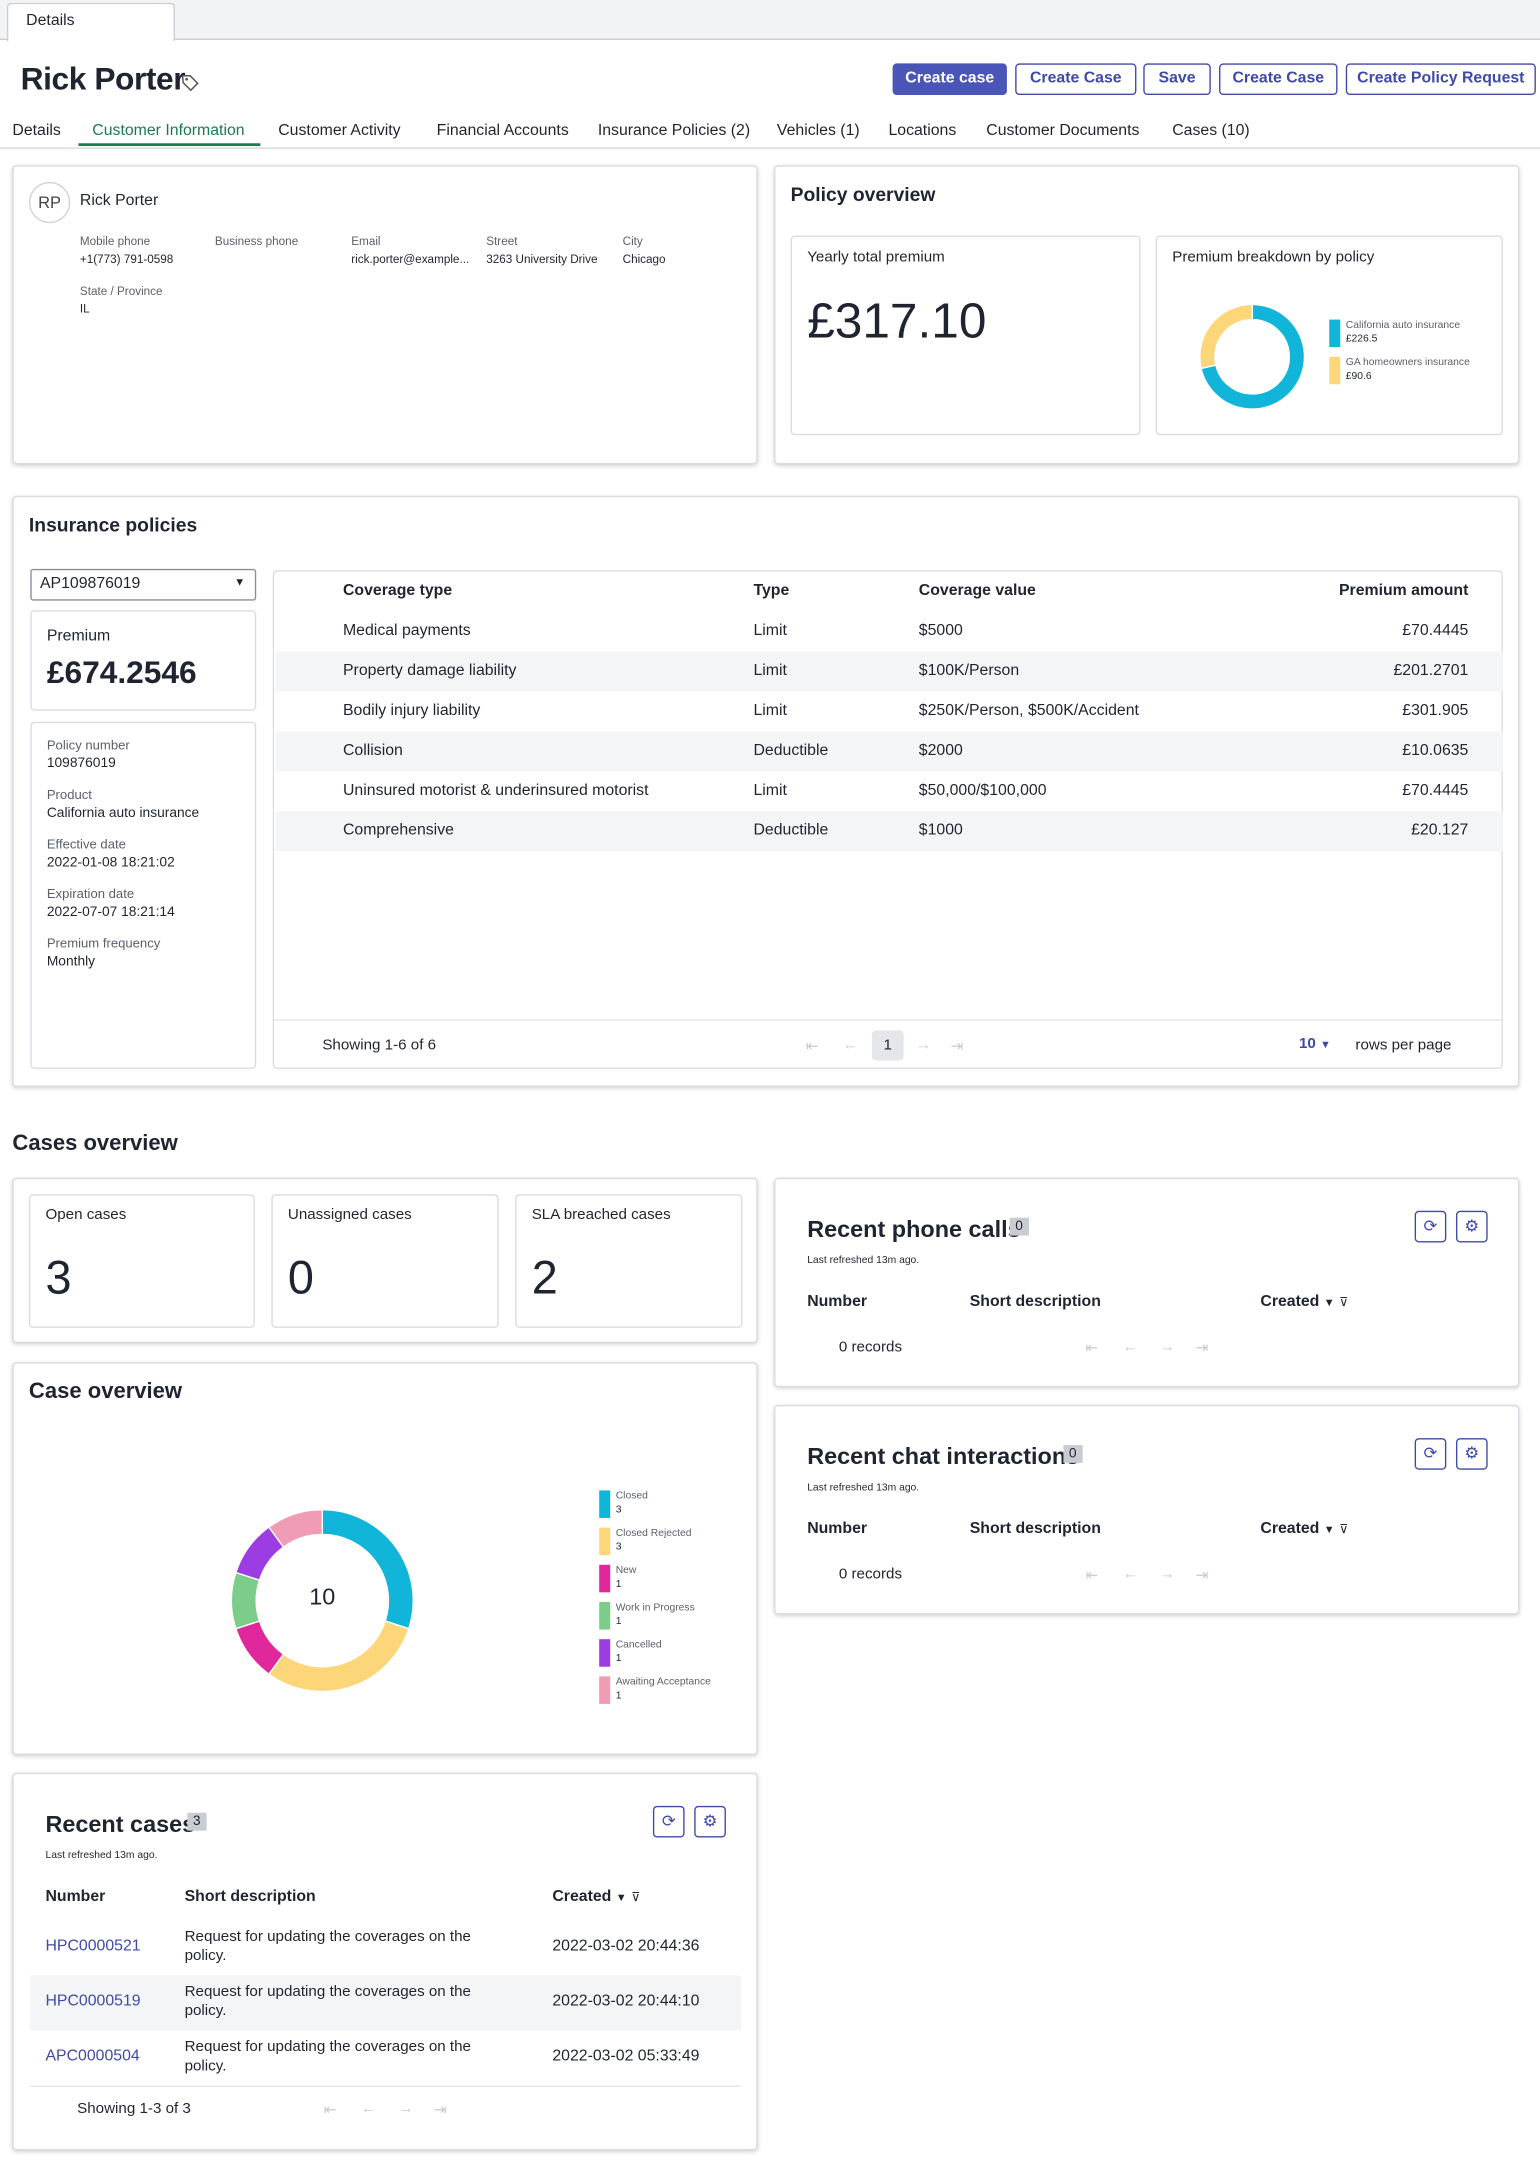  I want to click on tab-customer-activity: Customer Activity, so click(339, 131).